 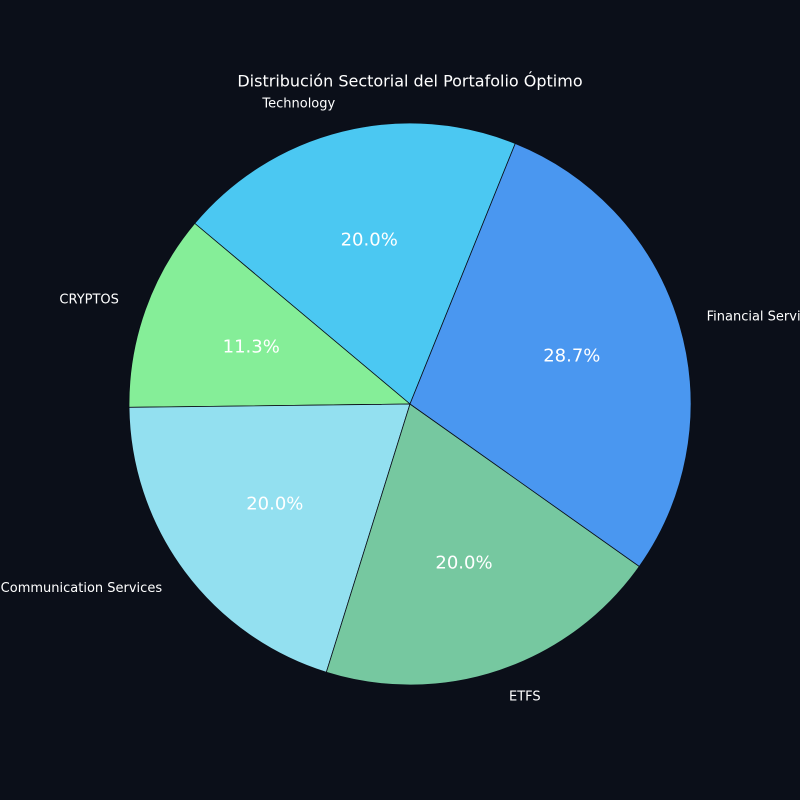 What do you see at coordinates (753, 317) in the screenshot?
I see `slice-label: Financial Services` at bounding box center [753, 317].